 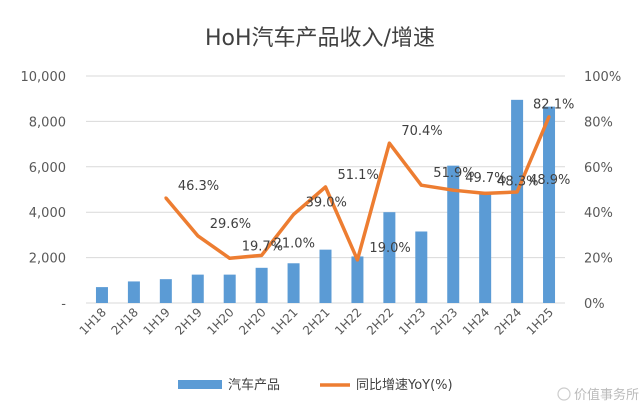 What do you see at coordinates (230, 224) in the screenshot?
I see `line-data-label: 29.6%` at bounding box center [230, 224].